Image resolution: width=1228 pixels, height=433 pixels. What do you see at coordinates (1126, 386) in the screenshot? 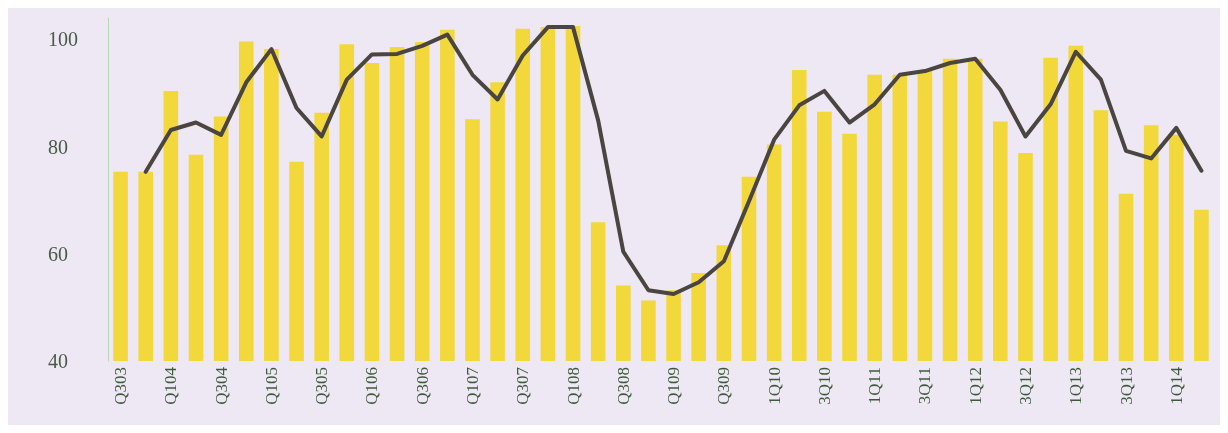
I see `x-tick-label: 3Q13` at bounding box center [1126, 386].